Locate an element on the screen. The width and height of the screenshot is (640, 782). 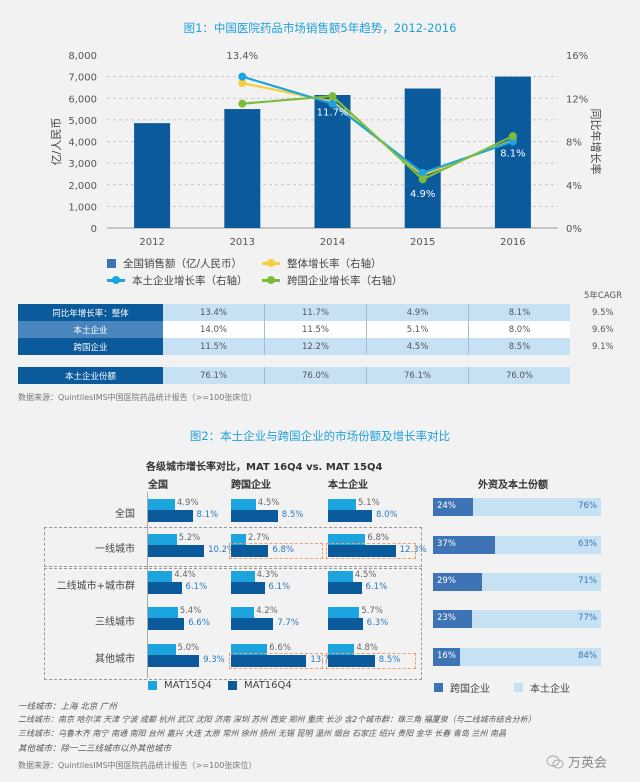
watermark: 万英会 is located at coordinates (576, 761).